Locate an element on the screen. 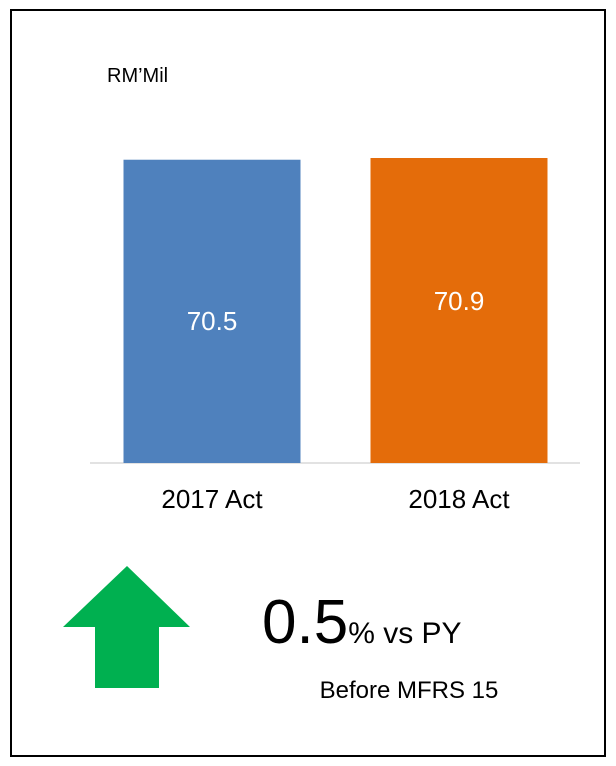 Image resolution: width=616 pixels, height=766 pixels. change-text: 0.5% vs PY is located at coordinates (362, 622).